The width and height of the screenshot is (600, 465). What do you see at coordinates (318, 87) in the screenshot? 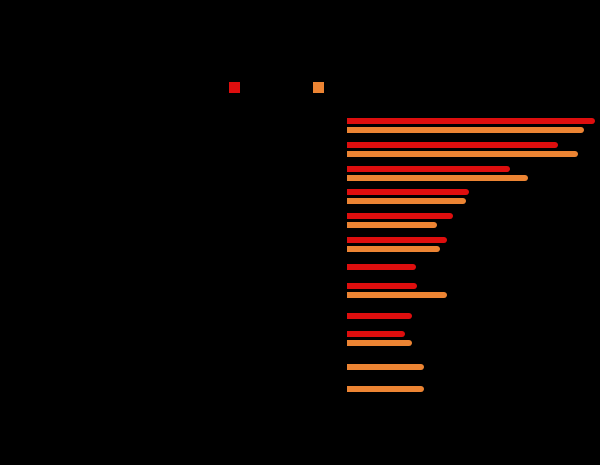
I see `legend-swatch-orange` at bounding box center [318, 87].